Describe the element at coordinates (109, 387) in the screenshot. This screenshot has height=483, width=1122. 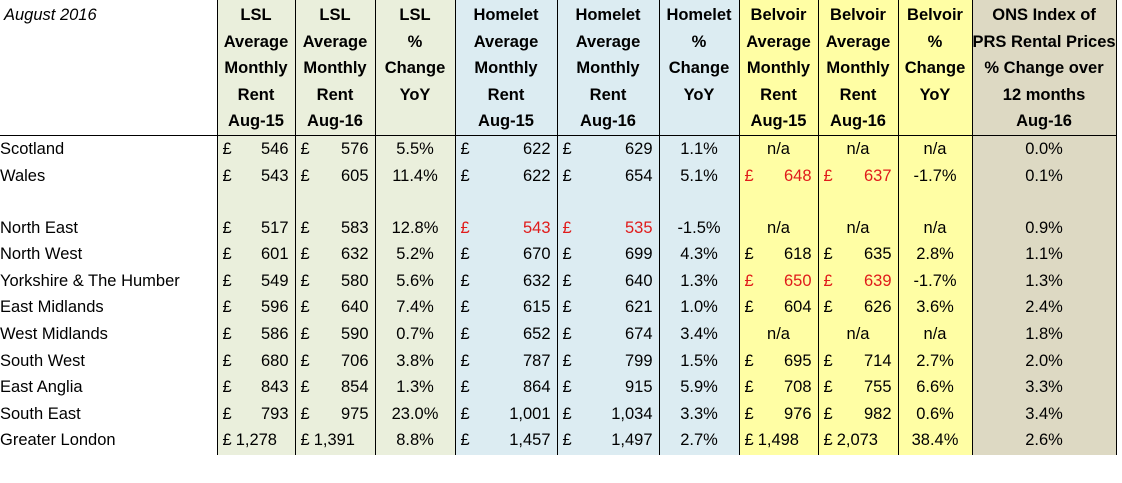
I see `region-name: East Anglia` at that location.